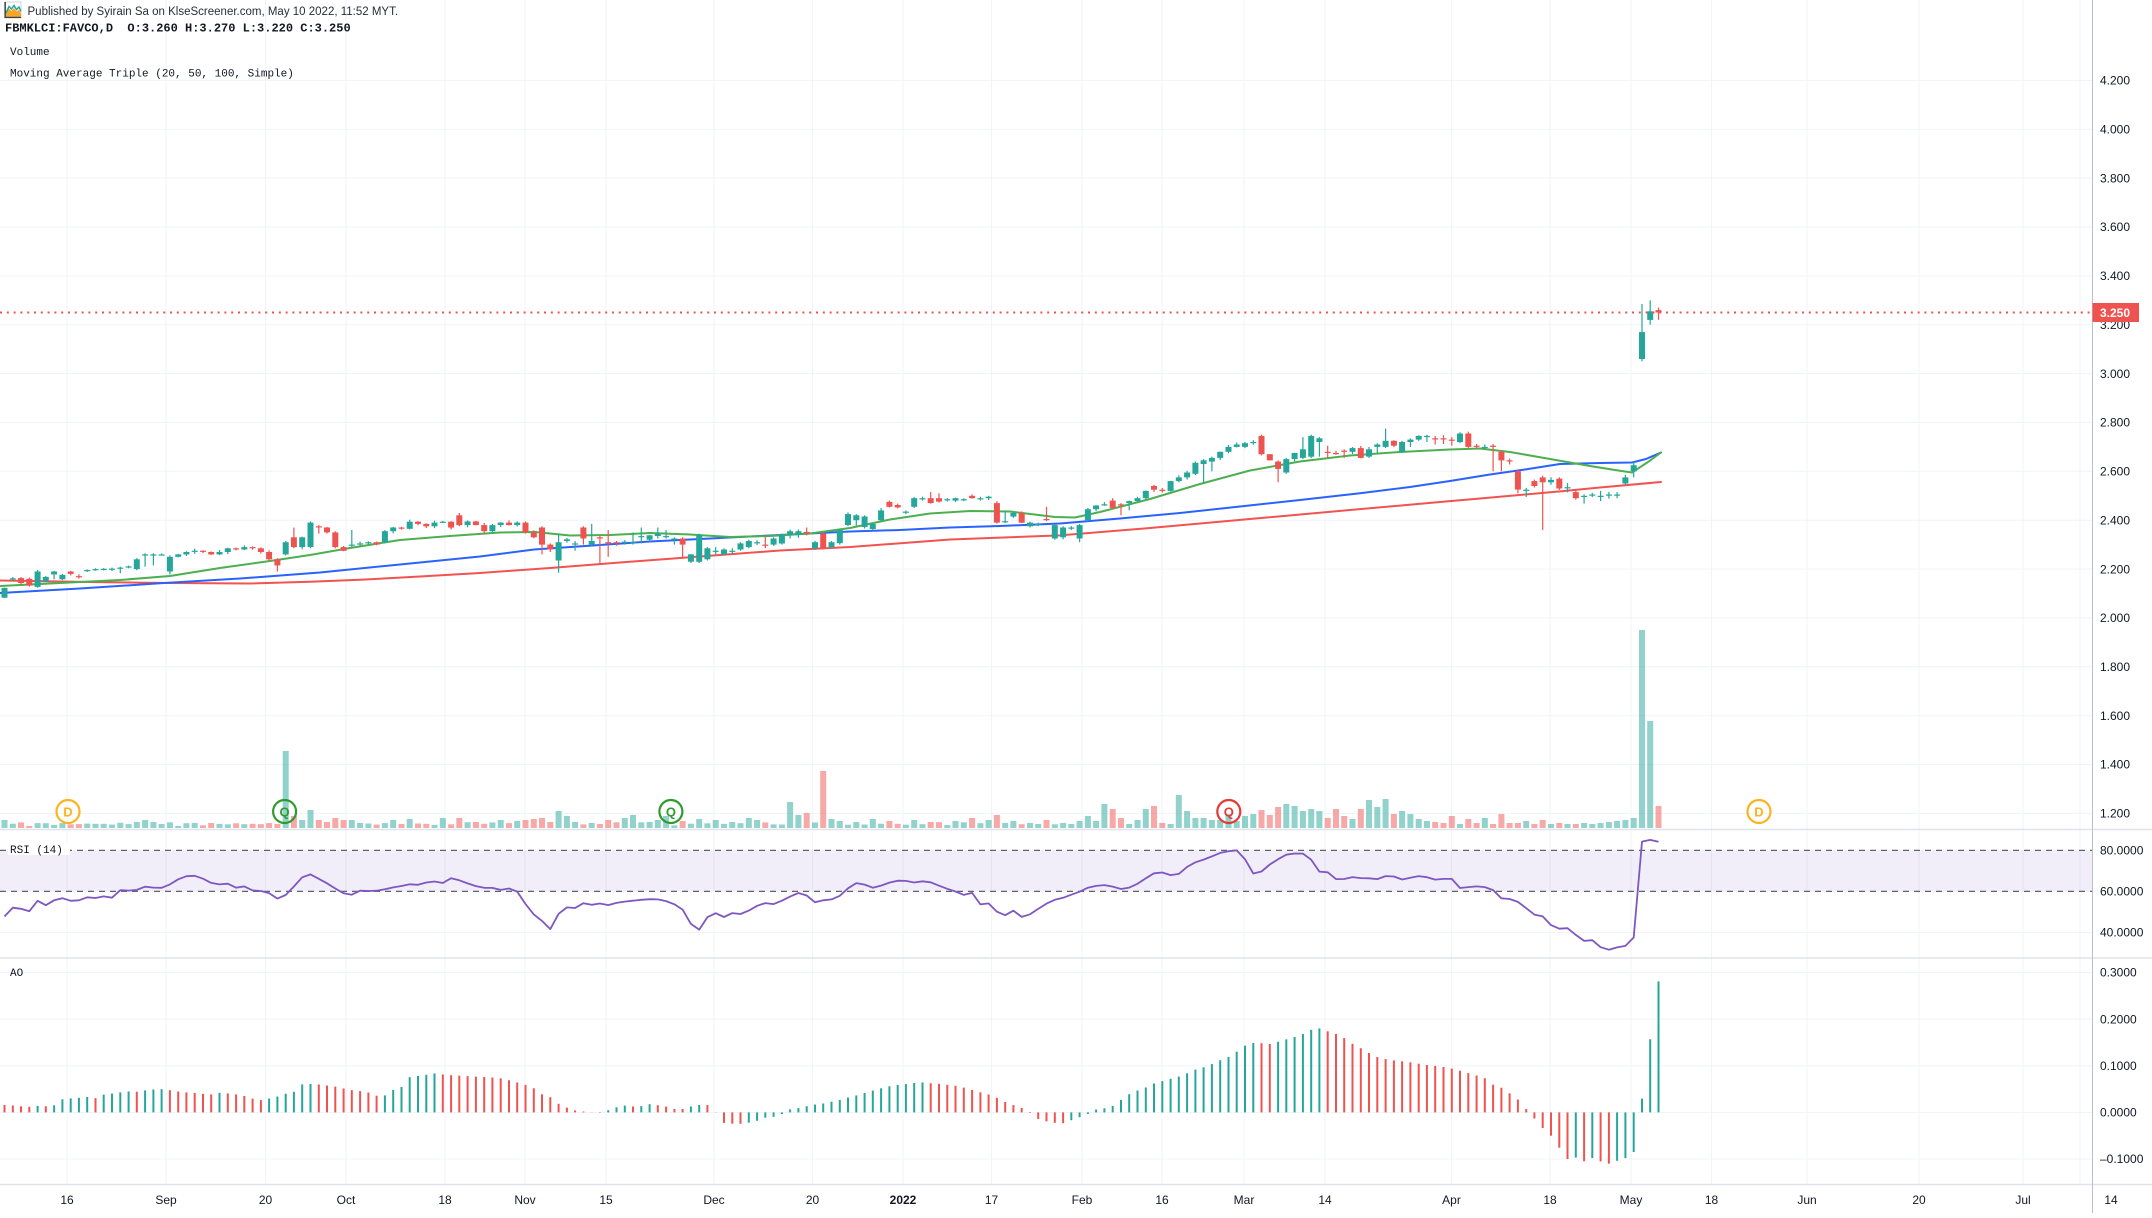 Image resolution: width=2152 pixels, height=1218 pixels. What do you see at coordinates (903, 1200) in the screenshot?
I see `svg-text: 2022` at bounding box center [903, 1200].